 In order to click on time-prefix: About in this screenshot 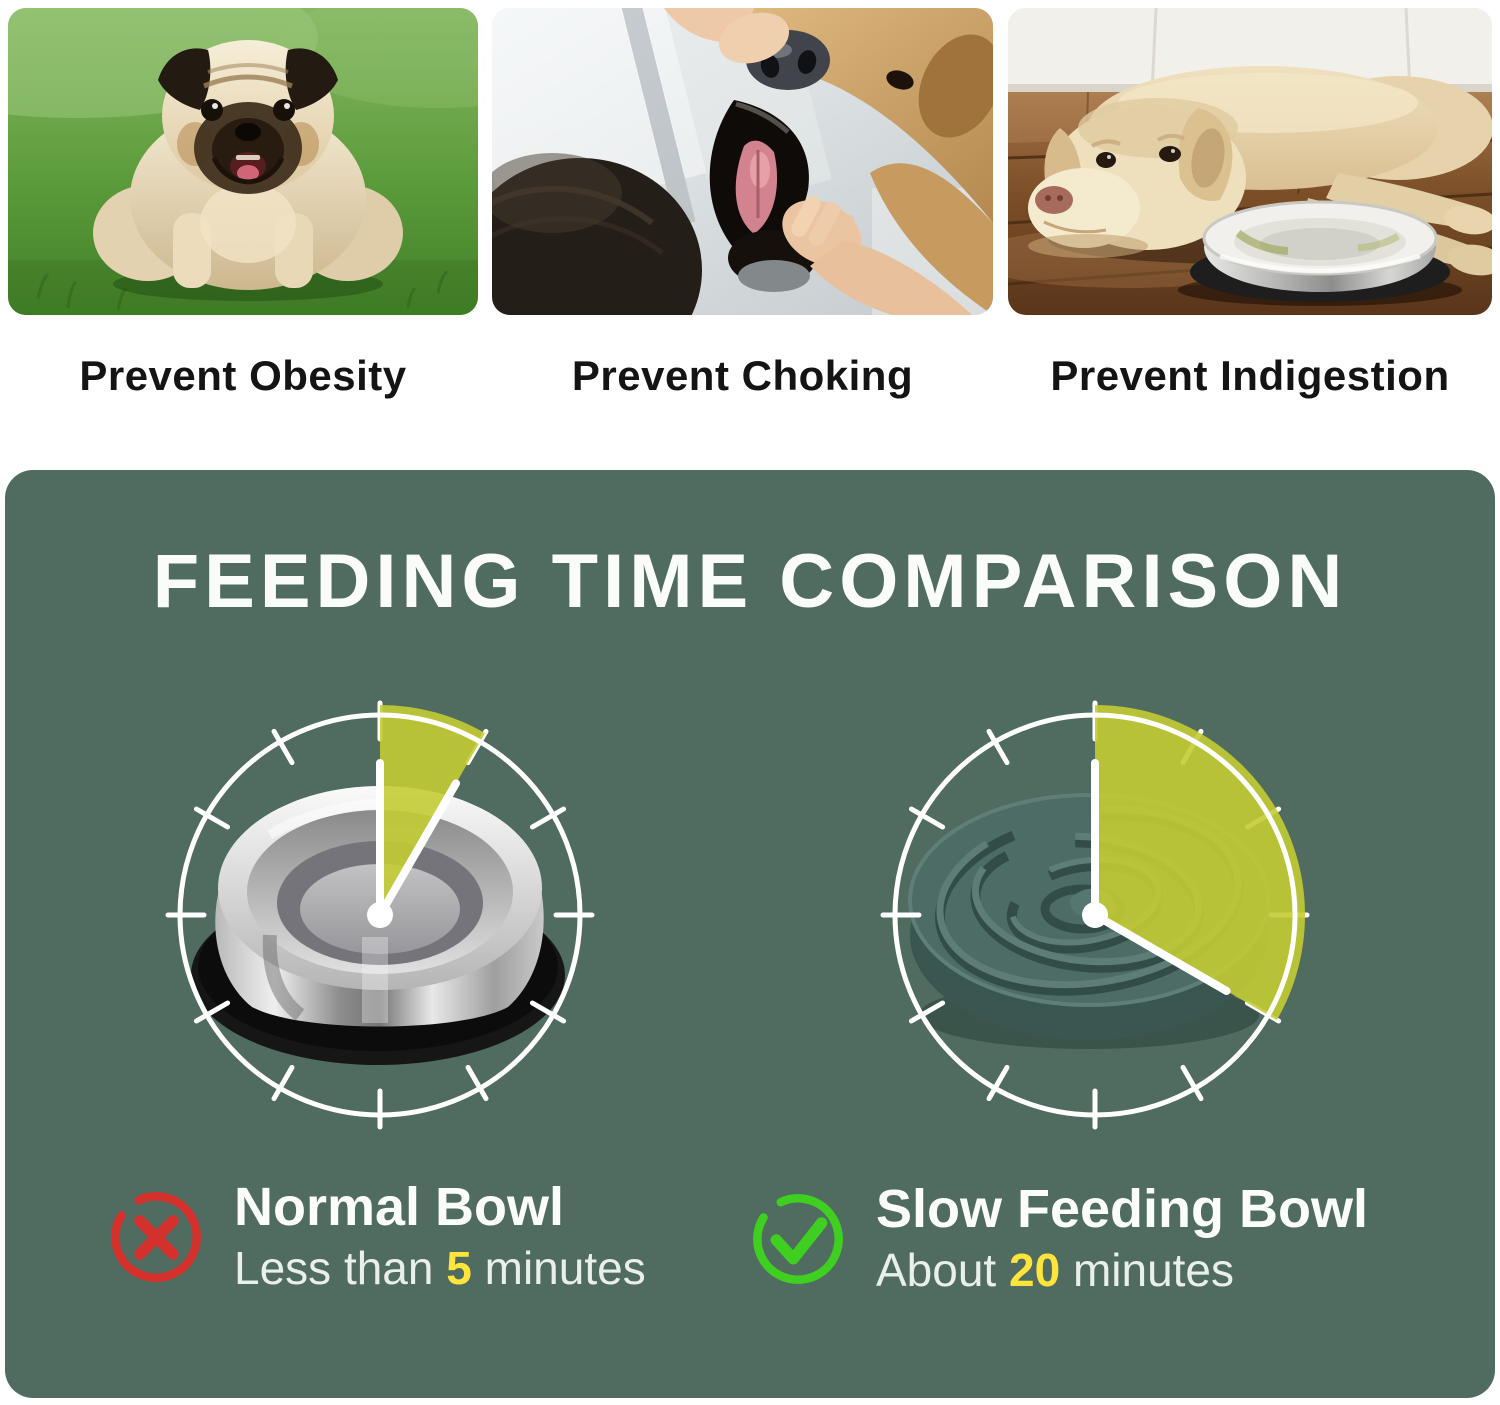, I will do `click(942, 1270)`.